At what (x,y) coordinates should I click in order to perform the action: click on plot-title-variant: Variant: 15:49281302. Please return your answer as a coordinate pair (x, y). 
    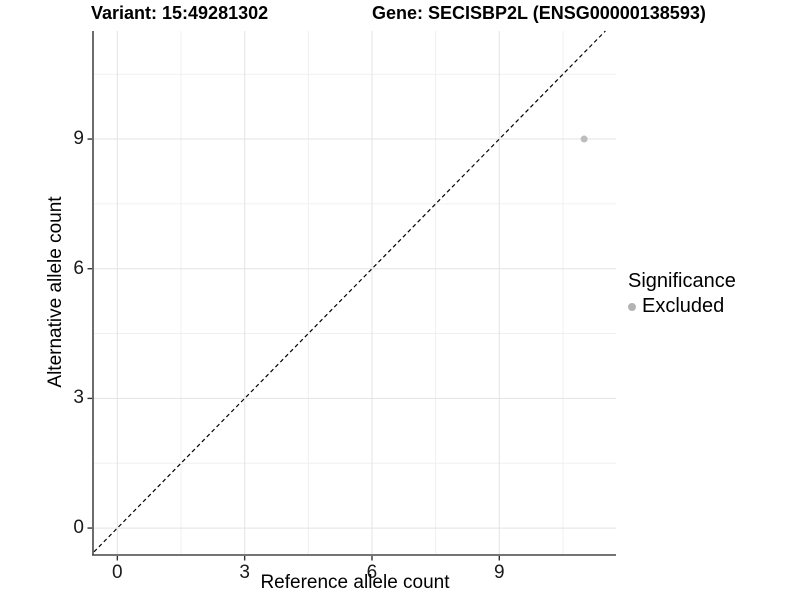
    Looking at the image, I should click on (180, 13).